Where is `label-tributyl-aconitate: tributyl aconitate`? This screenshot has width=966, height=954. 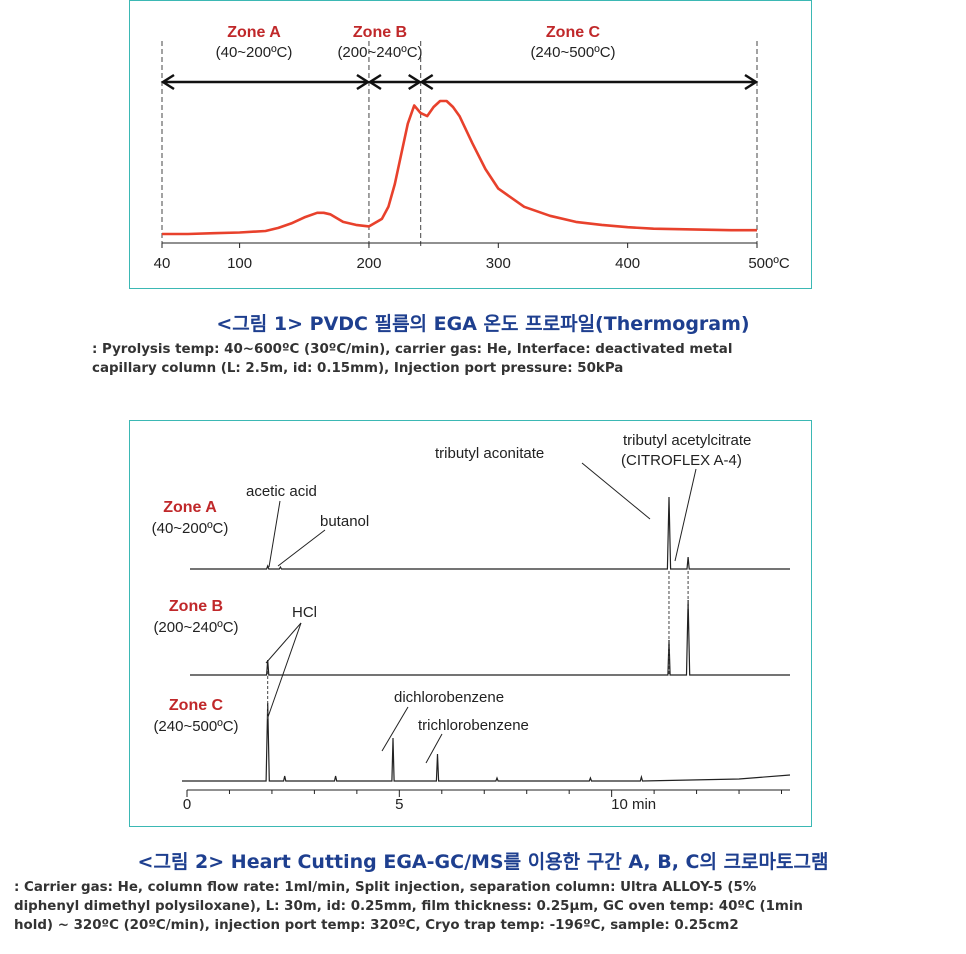
label-tributyl-aconitate: tributyl aconitate is located at coordinates (489, 453).